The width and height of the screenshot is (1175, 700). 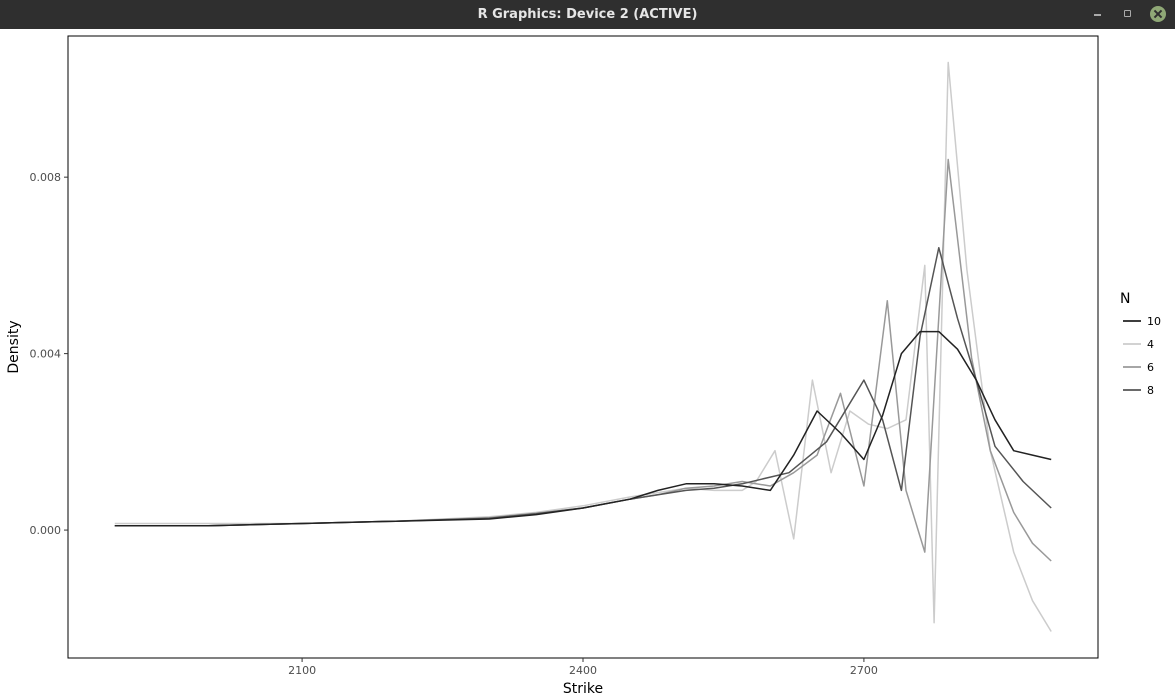 I want to click on y-axis: 0.000 0.004 0.008, so click(x=49, y=354).